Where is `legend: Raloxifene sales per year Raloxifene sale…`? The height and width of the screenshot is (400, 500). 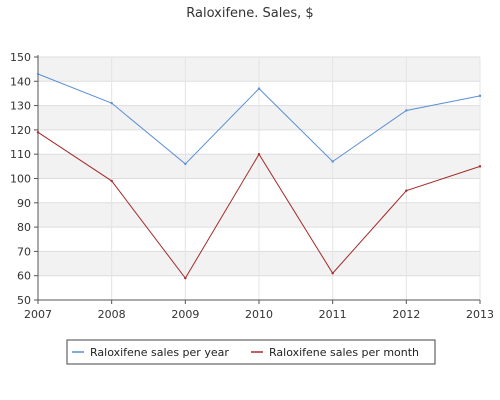
legend: Raloxifene sales per year Raloxifene sale… is located at coordinates (251, 352).